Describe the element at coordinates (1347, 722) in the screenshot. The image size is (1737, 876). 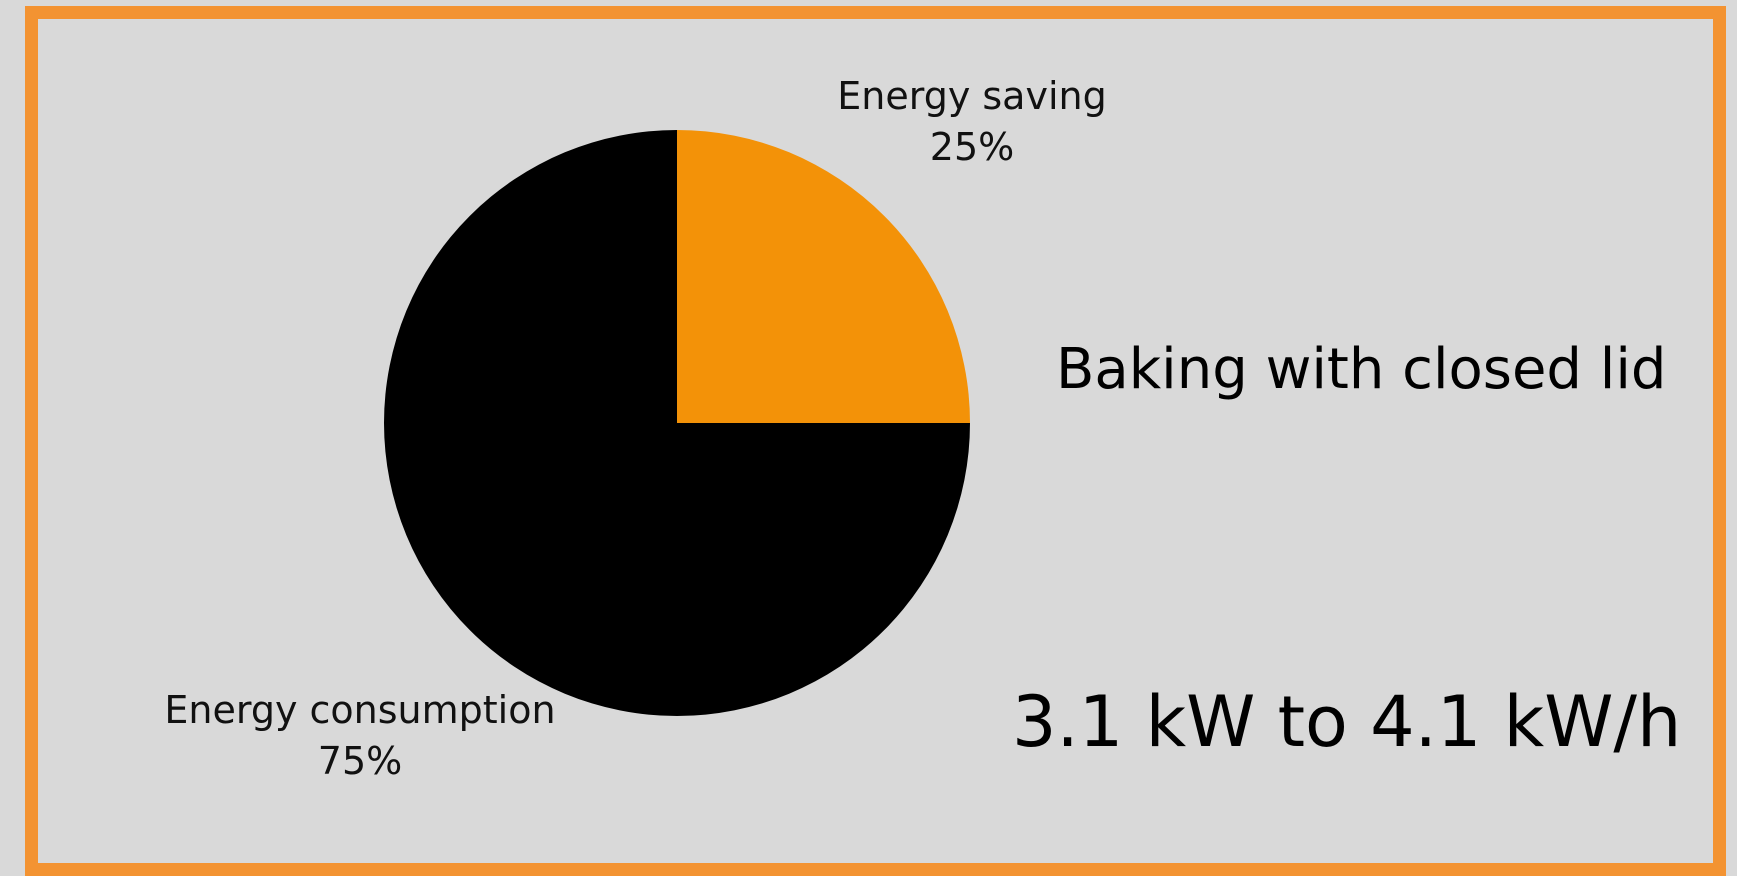
I see `power-range-text: 3.1 kW to 4.1 kW/h` at that location.